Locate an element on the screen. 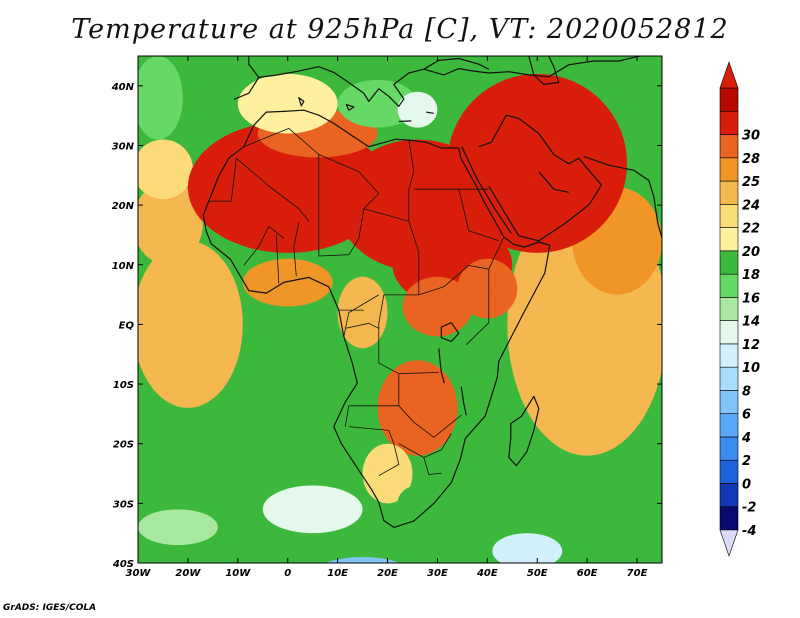 The image size is (800, 618). colorbar-label: 8 is located at coordinates (746, 391).